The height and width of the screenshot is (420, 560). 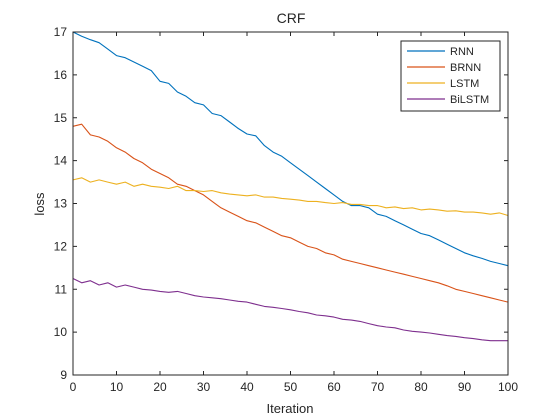 I want to click on y-tick-label: 14, so click(x=61, y=161).